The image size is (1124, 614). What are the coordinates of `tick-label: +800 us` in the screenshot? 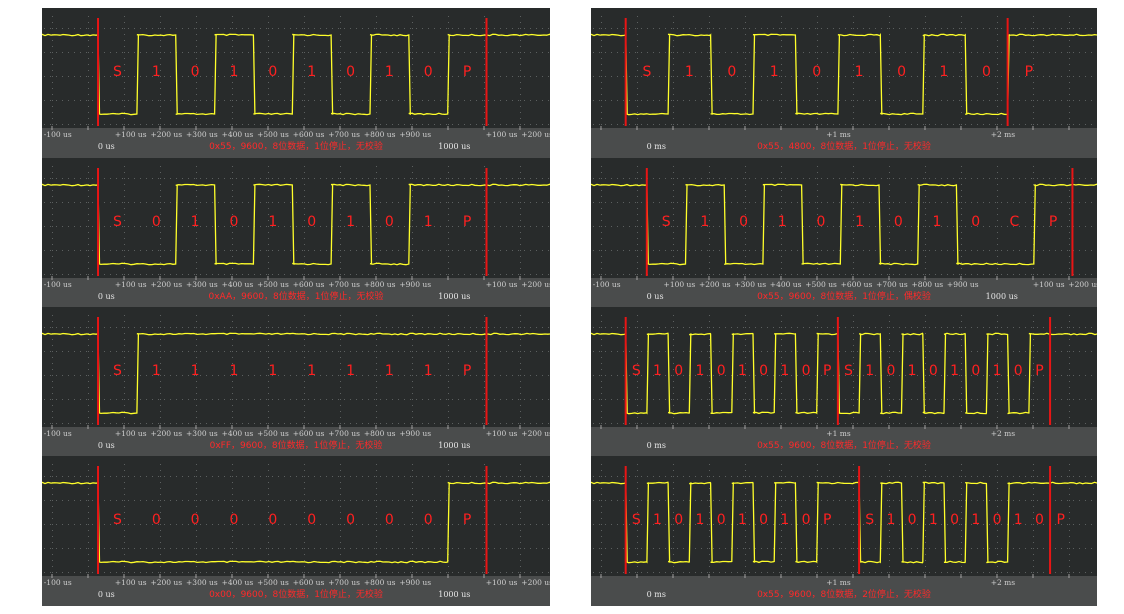 It's located at (380, 582).